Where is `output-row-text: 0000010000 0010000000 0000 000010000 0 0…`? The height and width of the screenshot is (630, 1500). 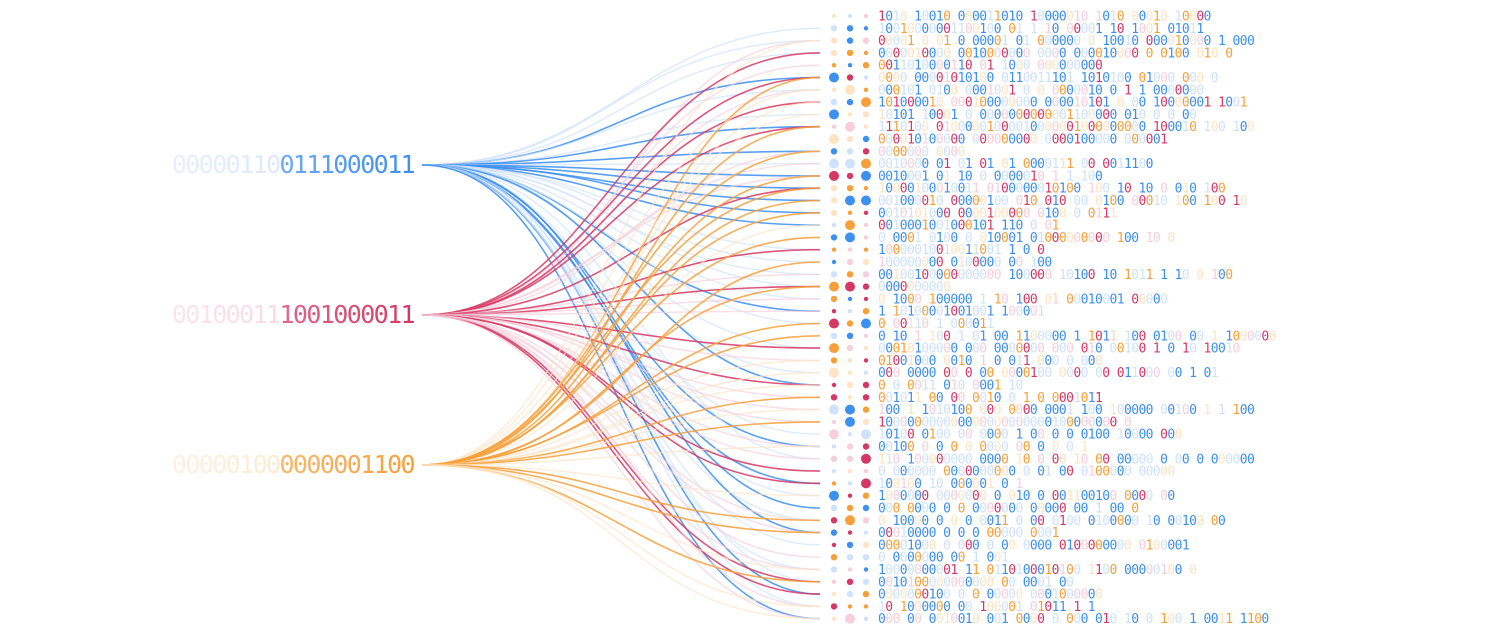
output-row-text: 0000010000 0010000000 0000 000010000 0 0… is located at coordinates (1055, 53).